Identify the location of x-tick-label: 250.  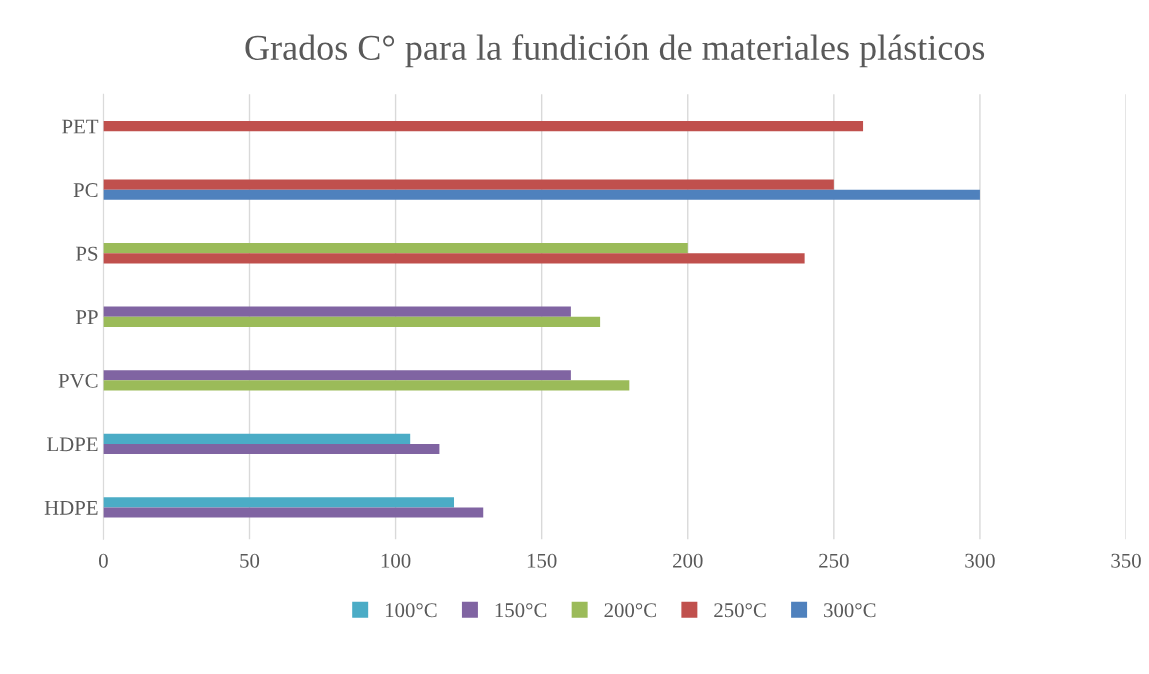
(834, 560).